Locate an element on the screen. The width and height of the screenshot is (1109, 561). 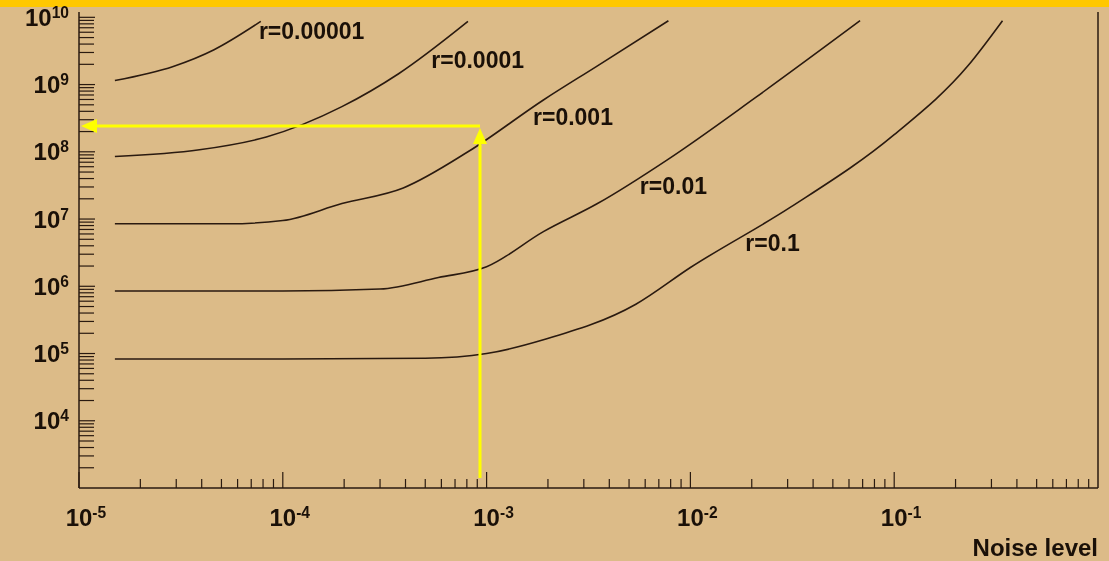
series-label: r=0.01 is located at coordinates (673, 185).